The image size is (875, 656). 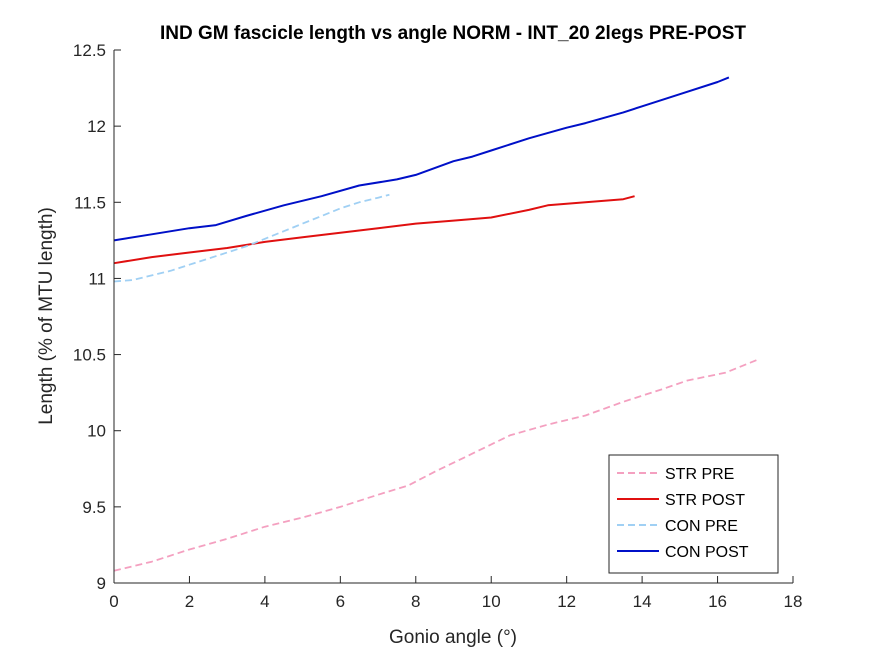 I want to click on x-tick-label-5: 10, so click(x=491, y=601).